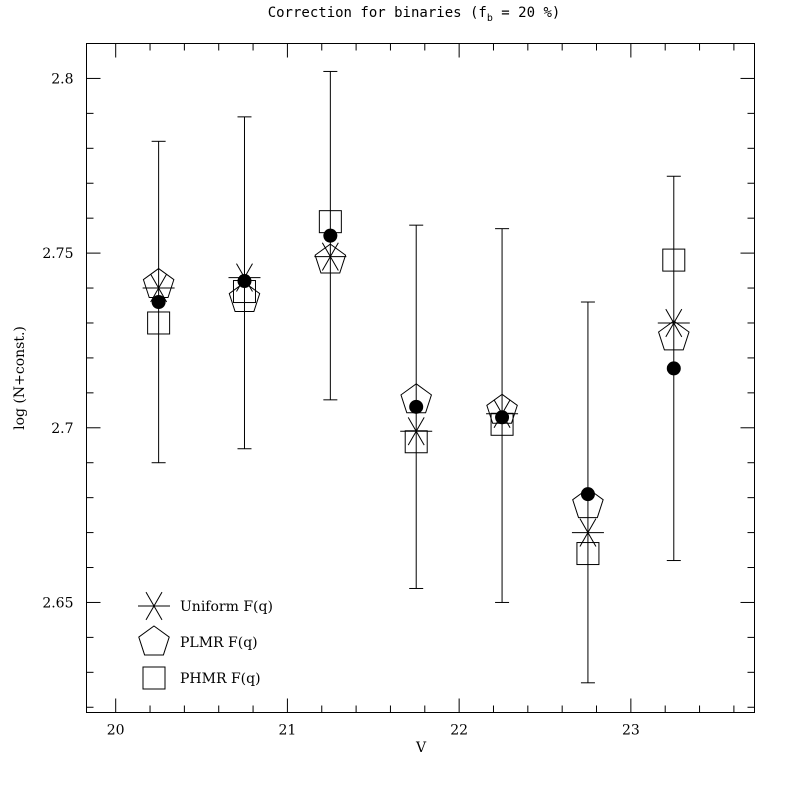 The height and width of the screenshot is (797, 797). Describe the element at coordinates (421, 748) in the screenshot. I see `x-axis-label: V` at that location.